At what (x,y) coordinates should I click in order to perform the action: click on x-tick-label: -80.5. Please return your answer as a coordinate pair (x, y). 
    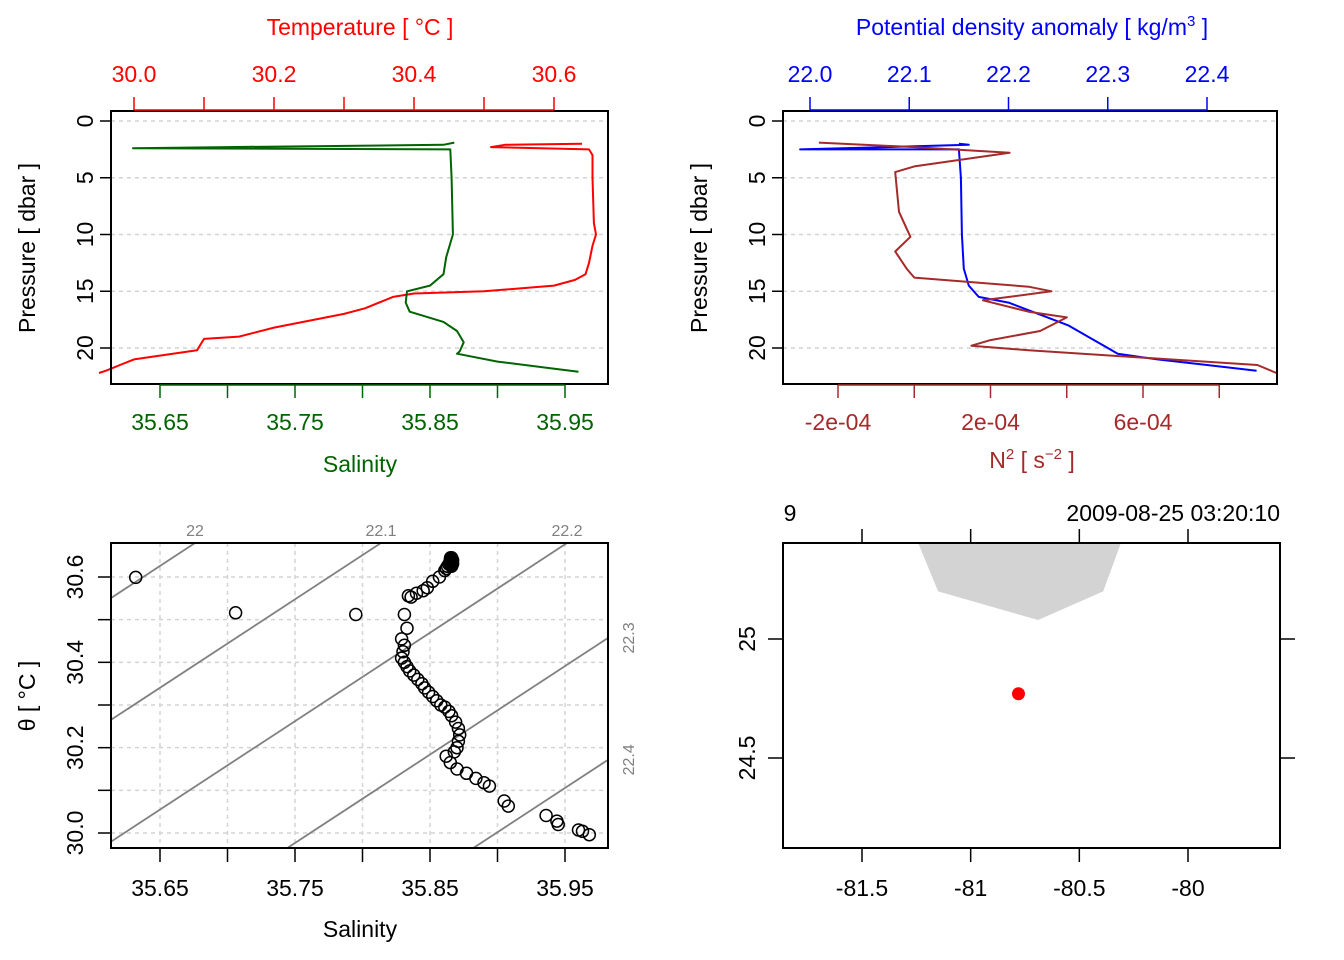
    Looking at the image, I should click on (1079, 888).